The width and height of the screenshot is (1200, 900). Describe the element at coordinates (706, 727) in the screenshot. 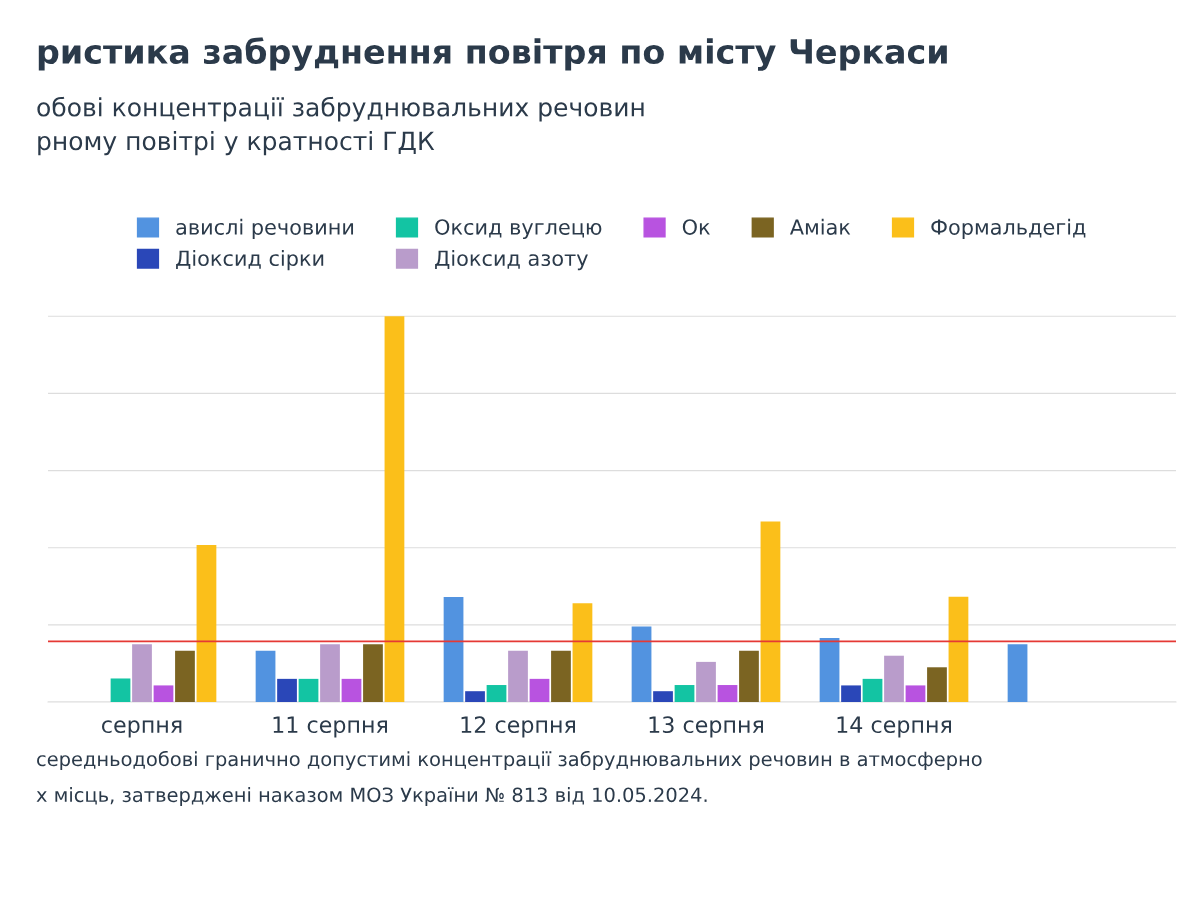

I see `x-tick-label: 13 серпня` at that location.